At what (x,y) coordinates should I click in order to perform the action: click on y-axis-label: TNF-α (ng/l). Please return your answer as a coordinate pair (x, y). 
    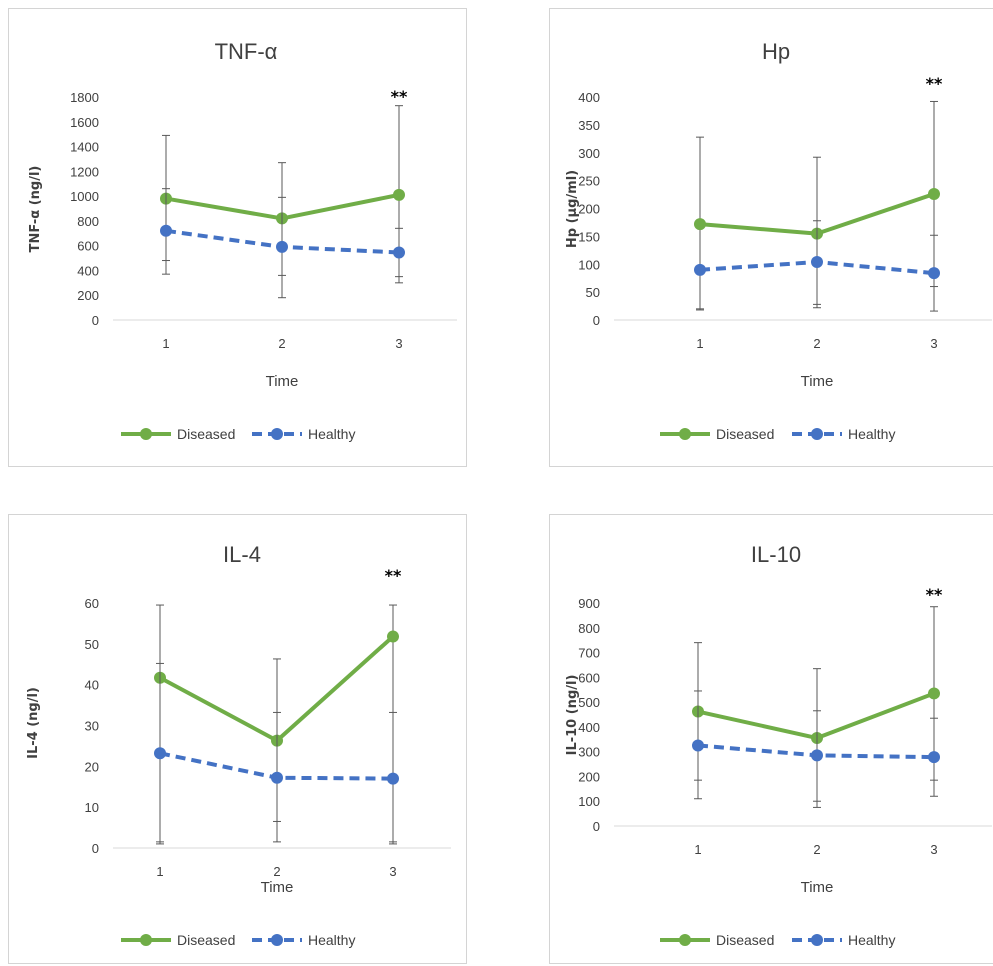
    Looking at the image, I should click on (35, 209).